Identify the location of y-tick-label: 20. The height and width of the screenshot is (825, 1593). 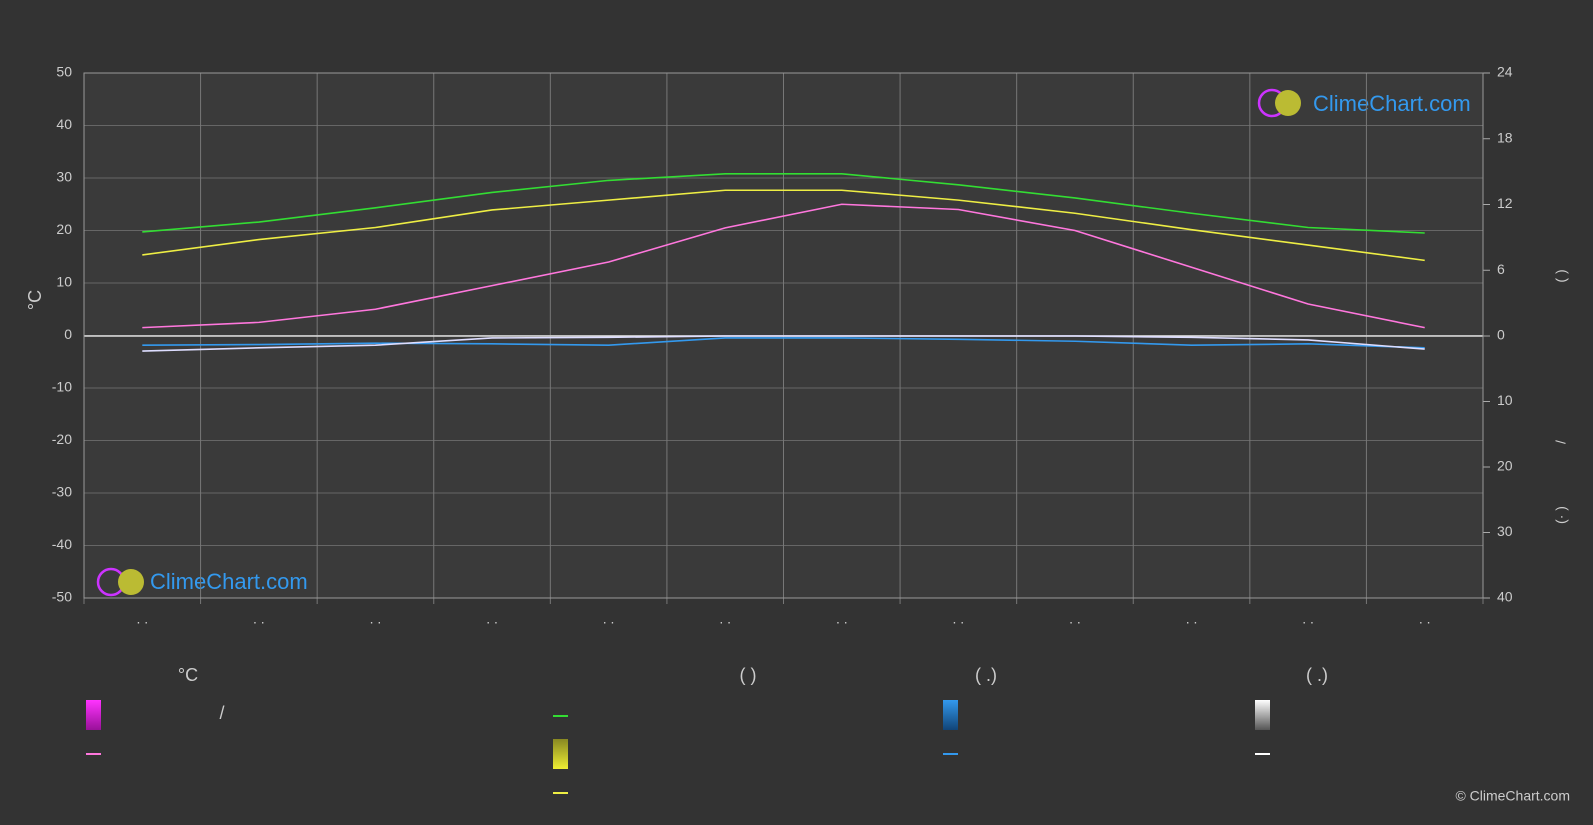
(64, 229).